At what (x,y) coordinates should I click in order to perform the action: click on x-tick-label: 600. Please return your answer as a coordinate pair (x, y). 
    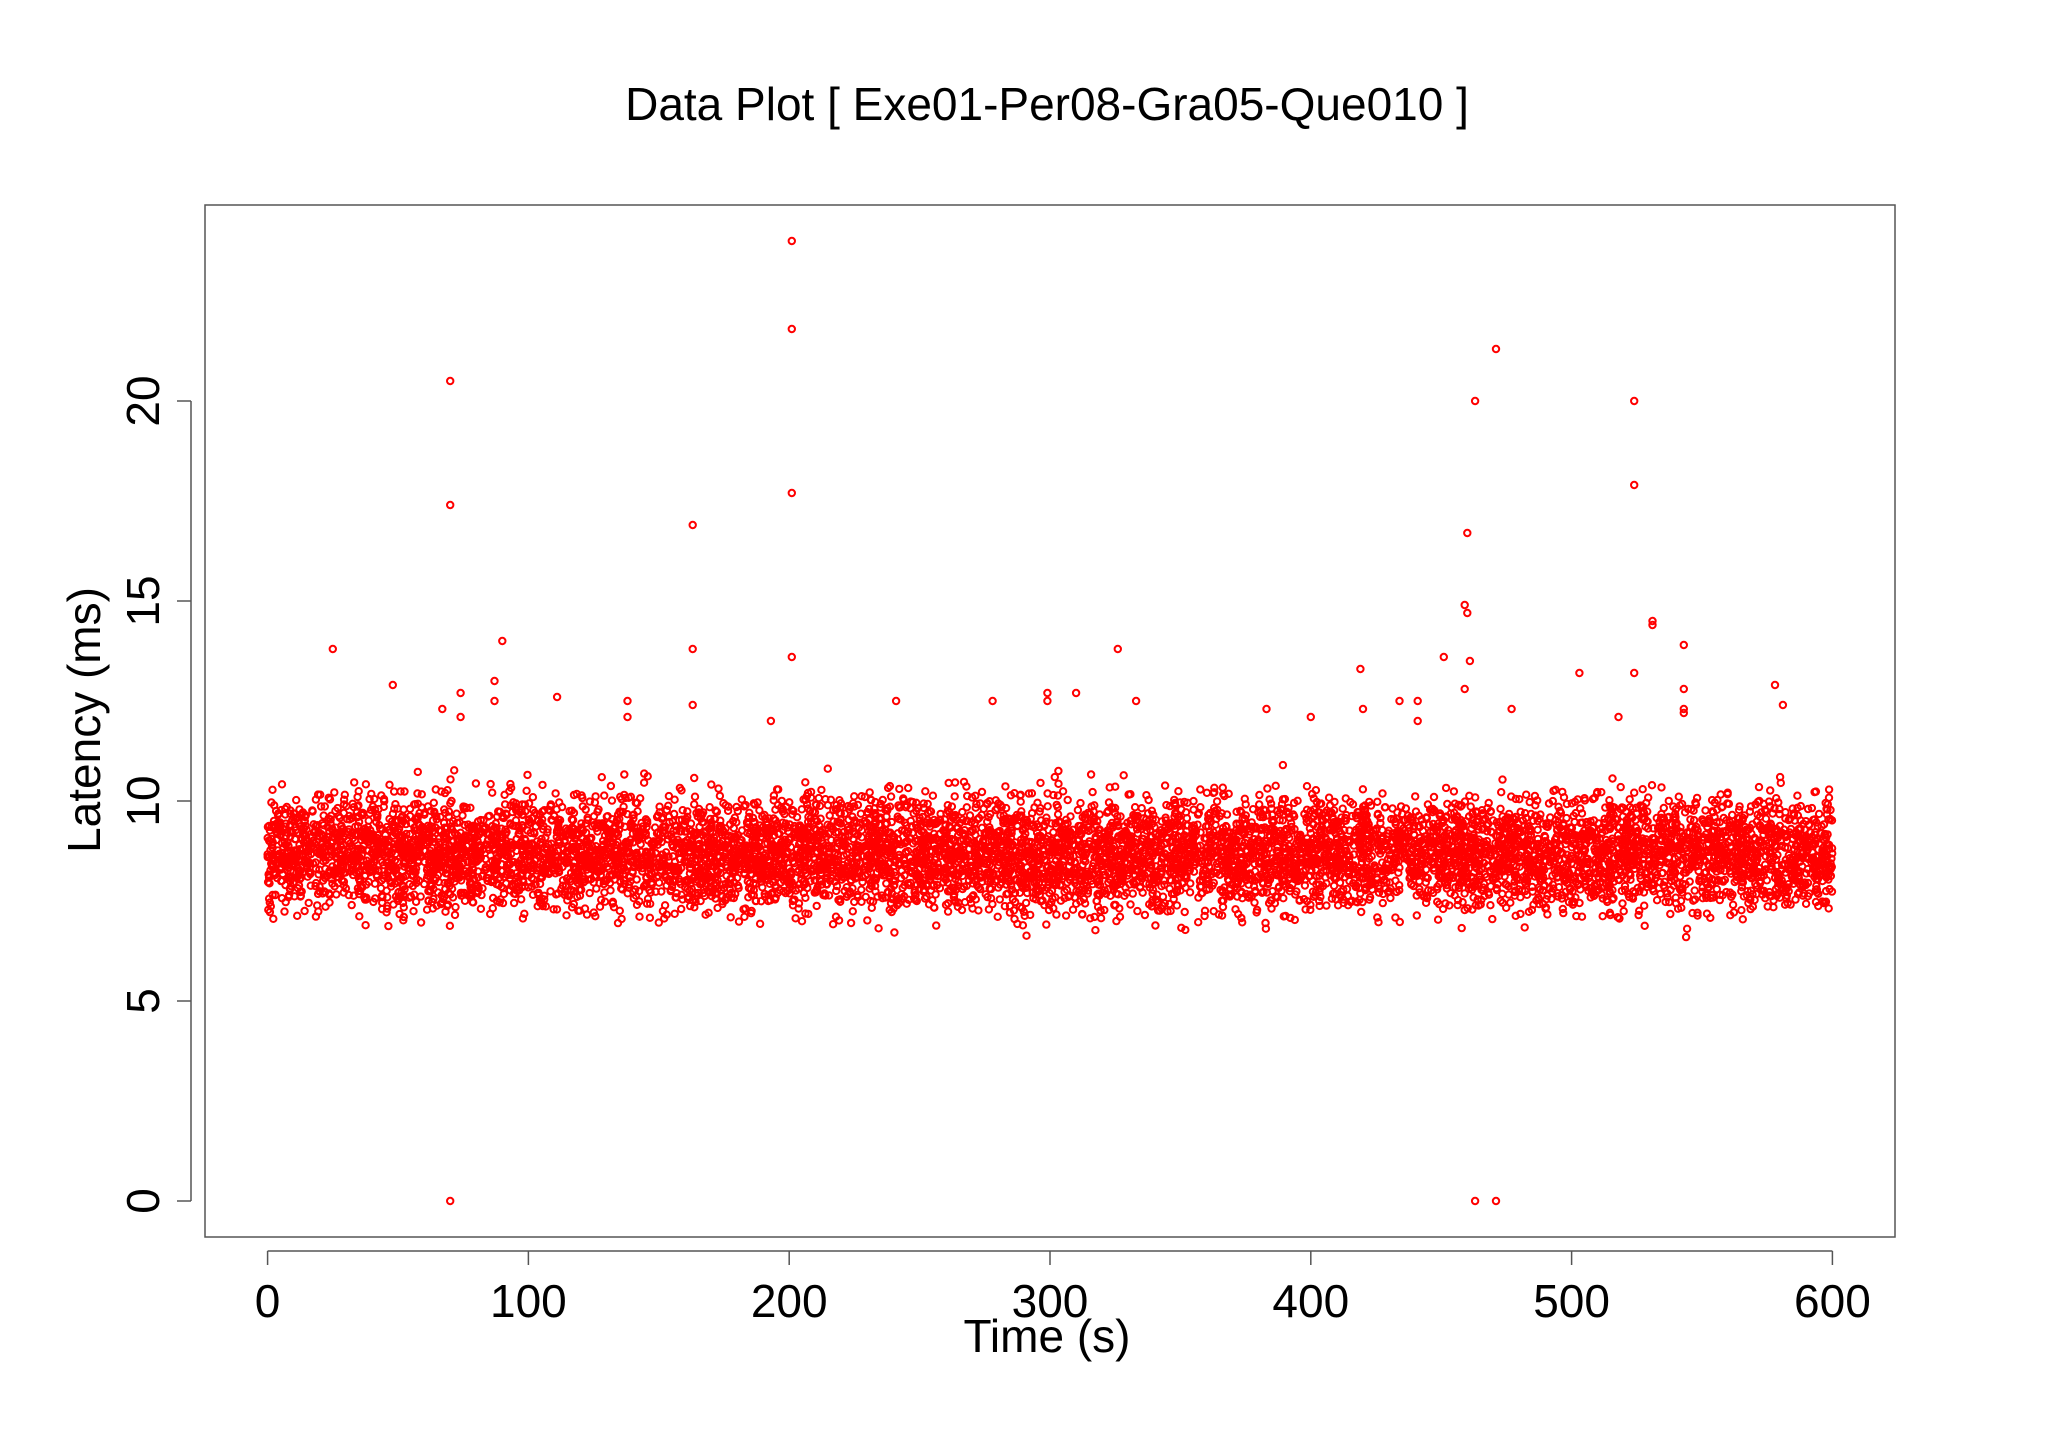
    Looking at the image, I should click on (1832, 1301).